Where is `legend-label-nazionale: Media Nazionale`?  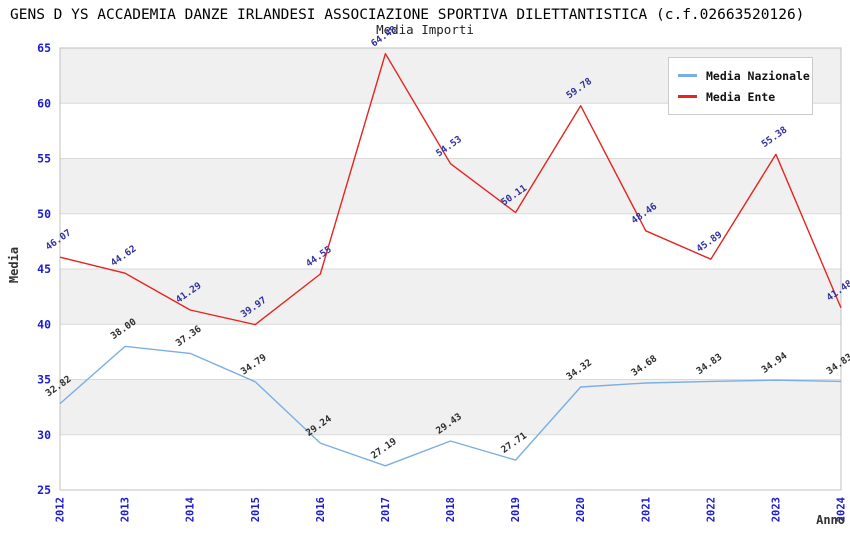 legend-label-nazionale: Media Nazionale is located at coordinates (758, 75).